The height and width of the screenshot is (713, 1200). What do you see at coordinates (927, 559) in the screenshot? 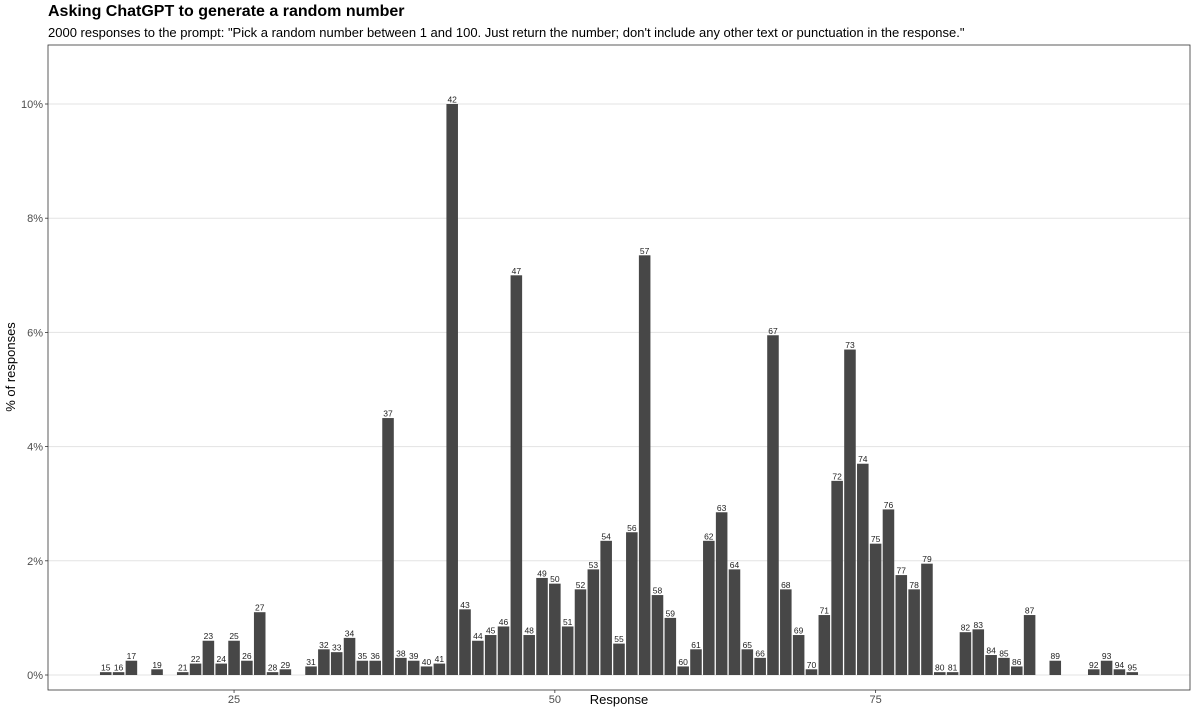
I see `bar-label-79: 79` at bounding box center [927, 559].